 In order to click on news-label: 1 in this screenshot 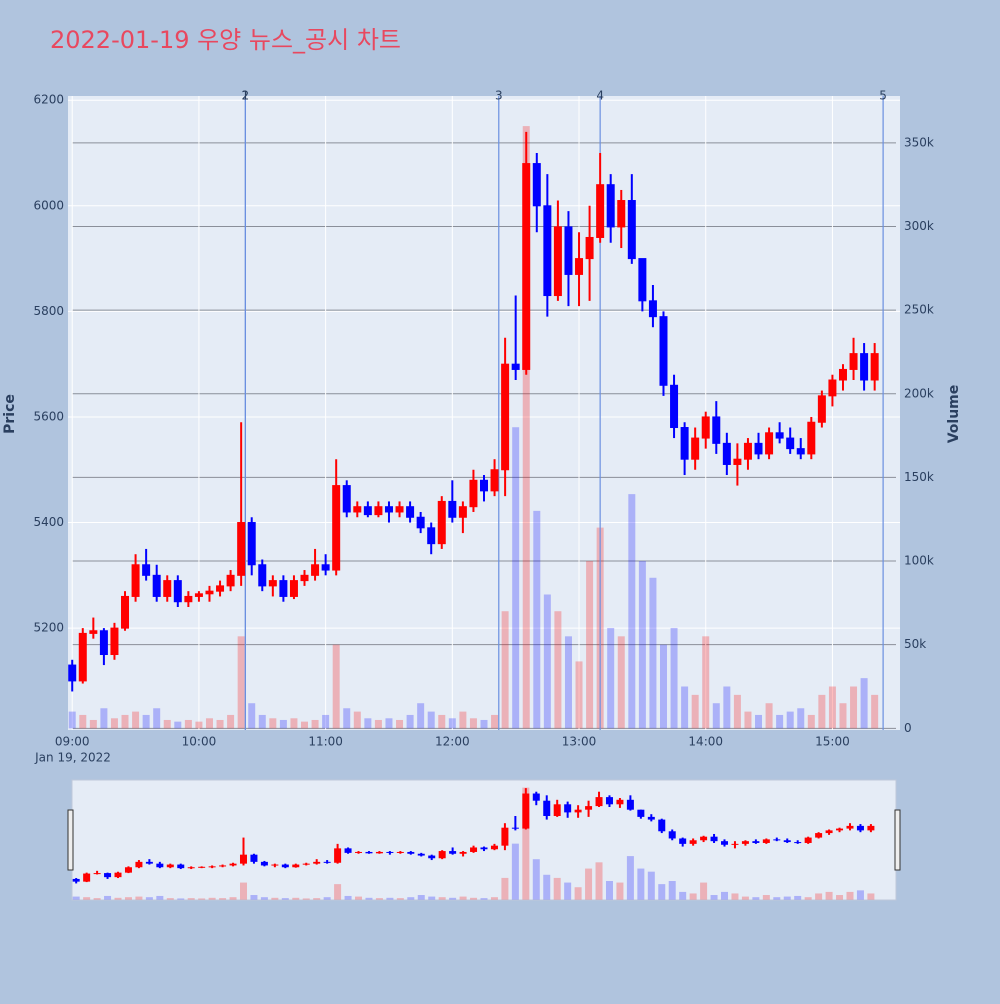, I will do `click(246, 96)`.